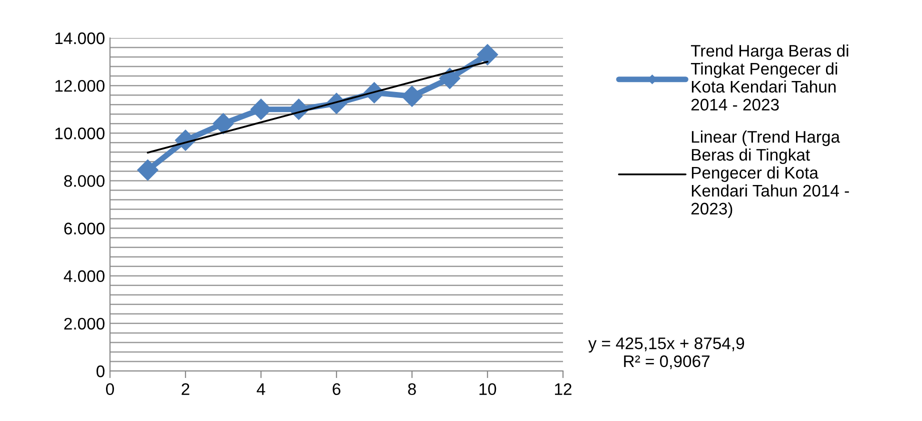 The width and height of the screenshot is (922, 421). Describe the element at coordinates (100, 371) in the screenshot. I see `y-tick-label: 0` at that location.